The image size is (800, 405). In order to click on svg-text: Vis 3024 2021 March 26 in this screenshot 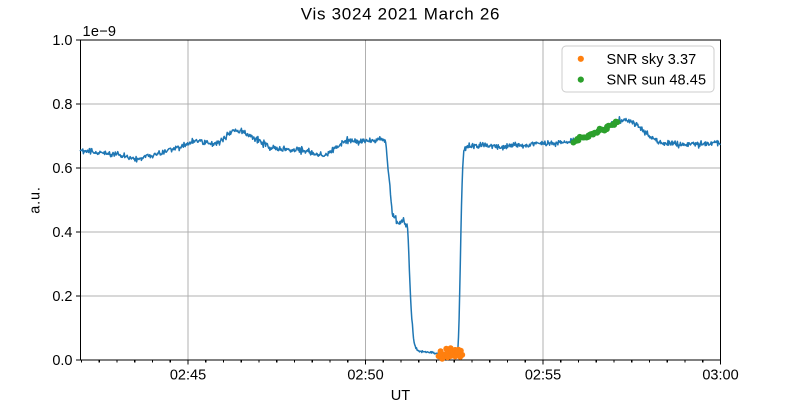, I will do `click(400, 14)`.